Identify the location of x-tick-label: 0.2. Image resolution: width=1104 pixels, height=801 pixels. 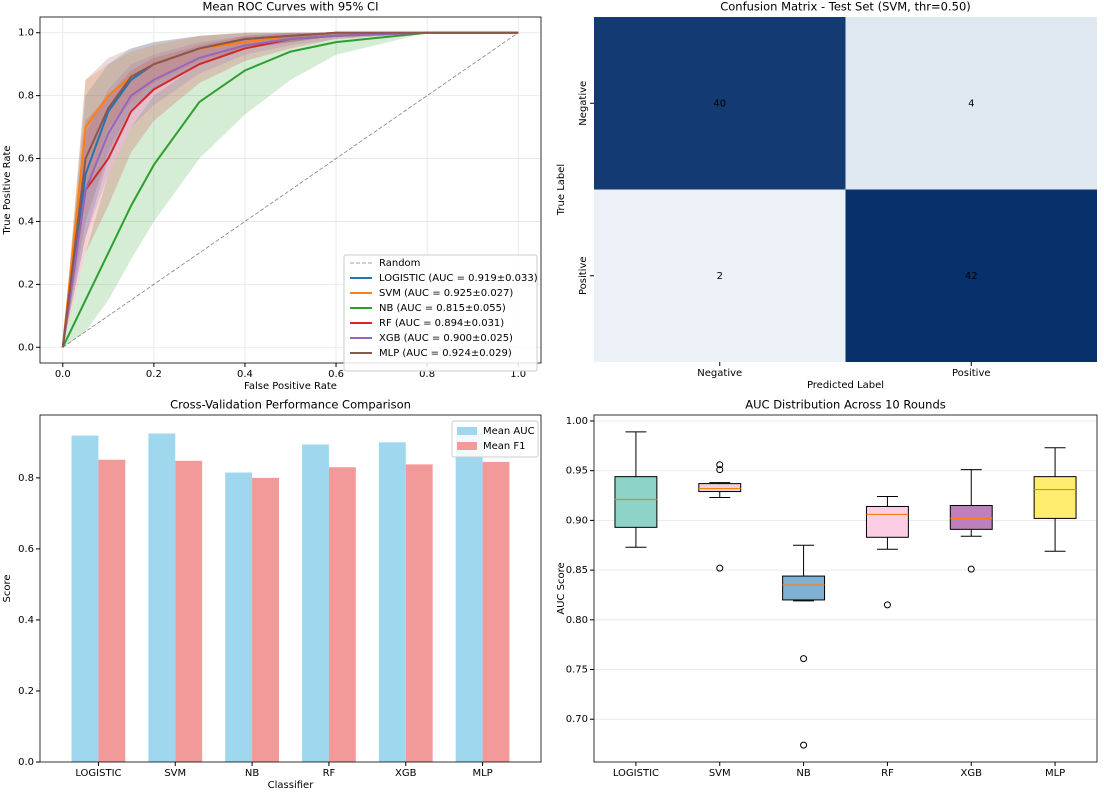
(154, 374).